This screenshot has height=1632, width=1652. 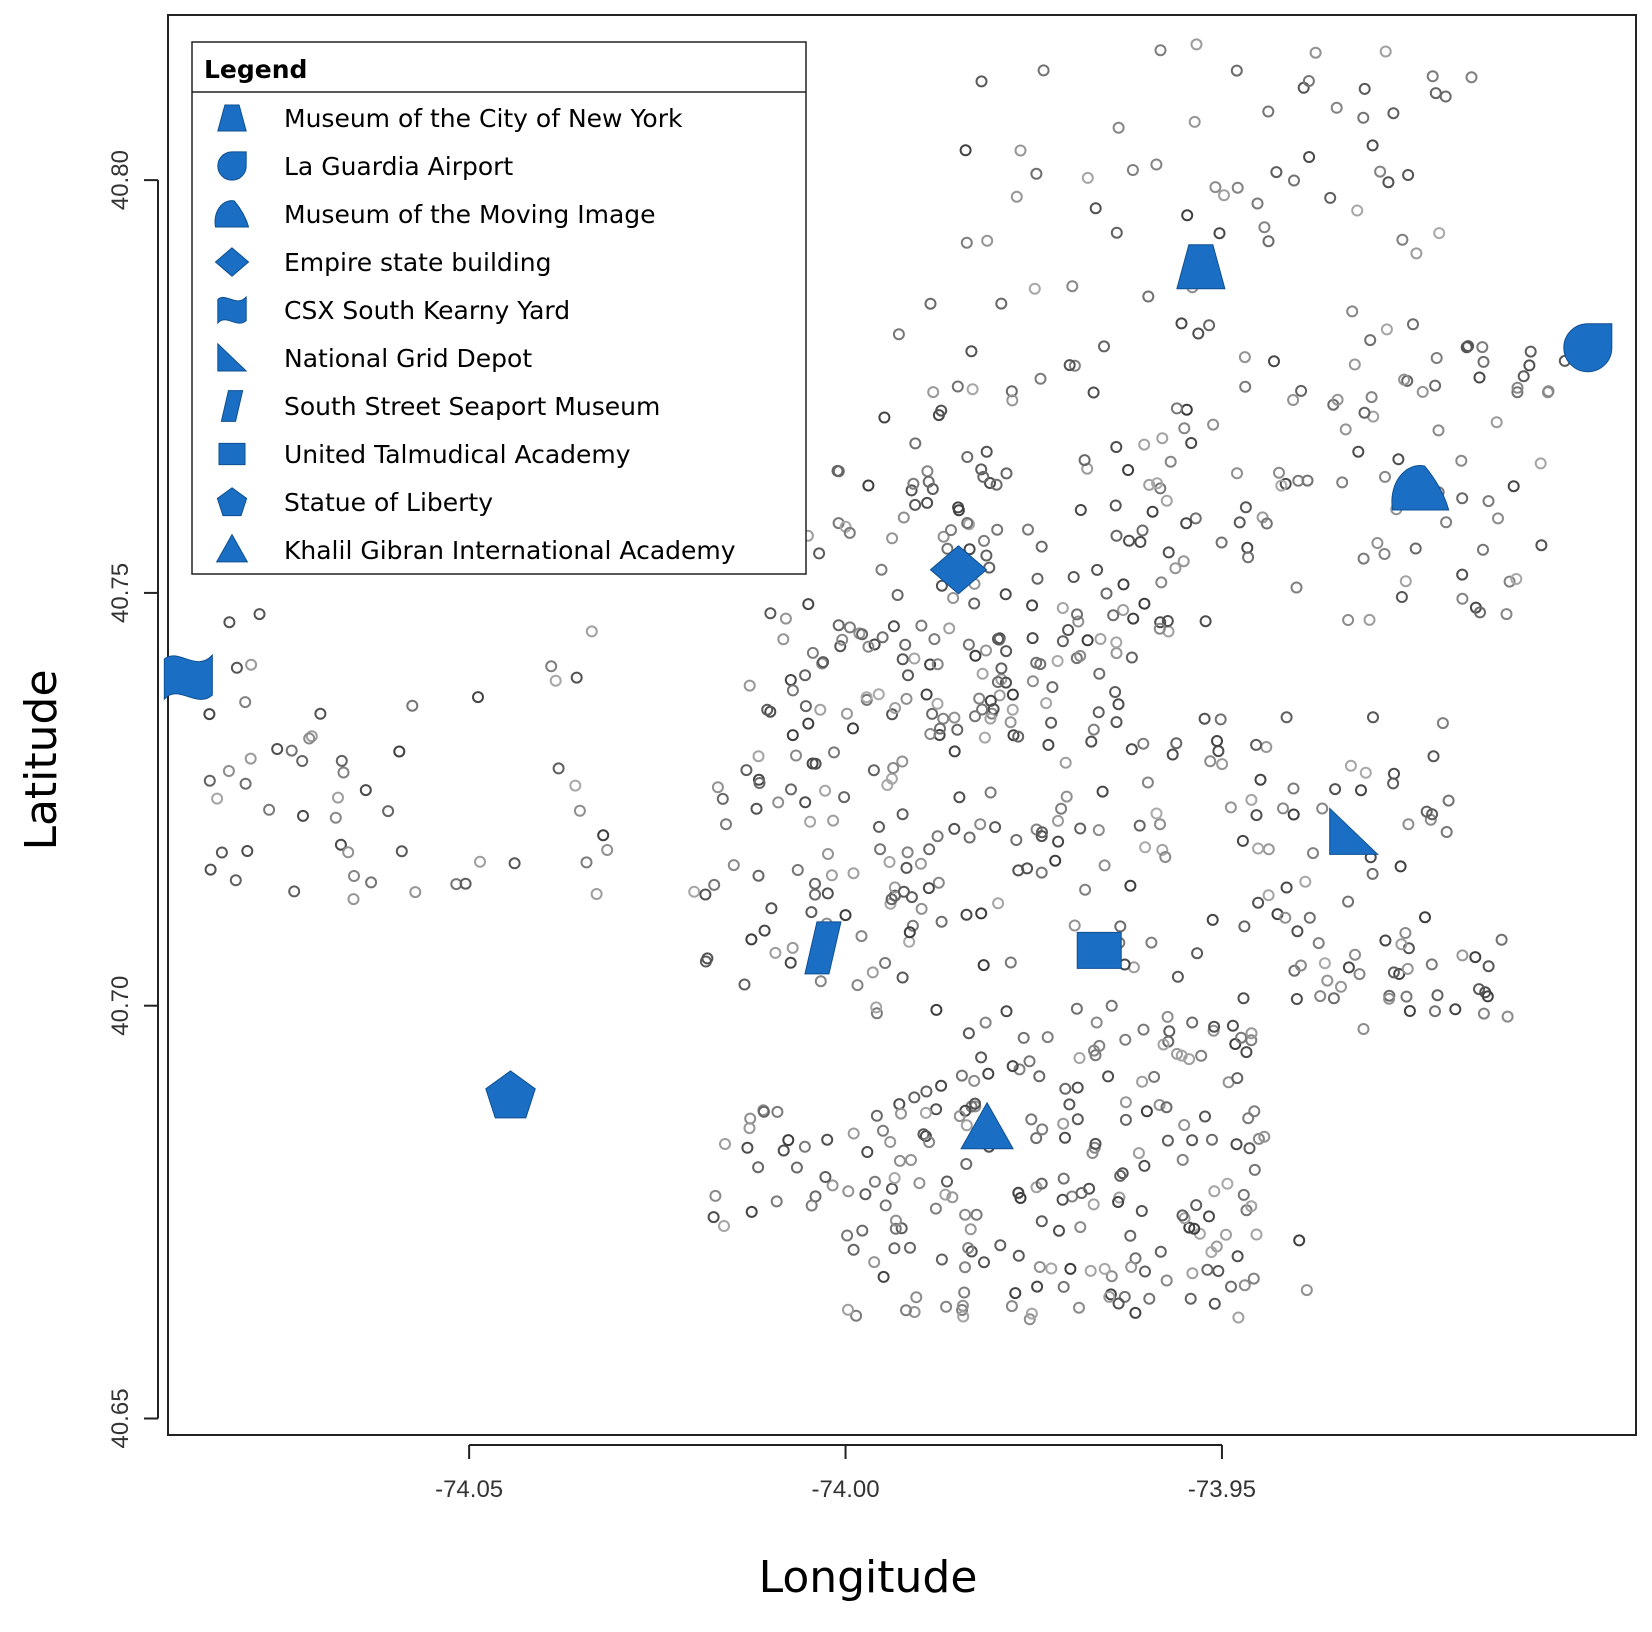 What do you see at coordinates (1201, 267) in the screenshot?
I see `landmark-marker-museum-of-the-city-of-new-york` at bounding box center [1201, 267].